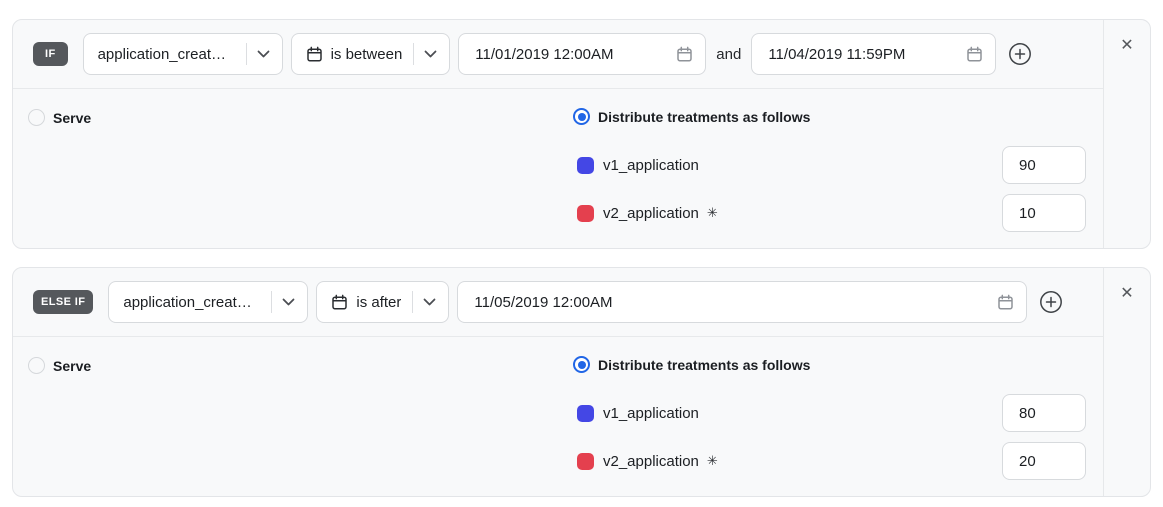 This screenshot has width=1163, height=507. What do you see at coordinates (867, 54) in the screenshot?
I see `date-end-input` at bounding box center [867, 54].